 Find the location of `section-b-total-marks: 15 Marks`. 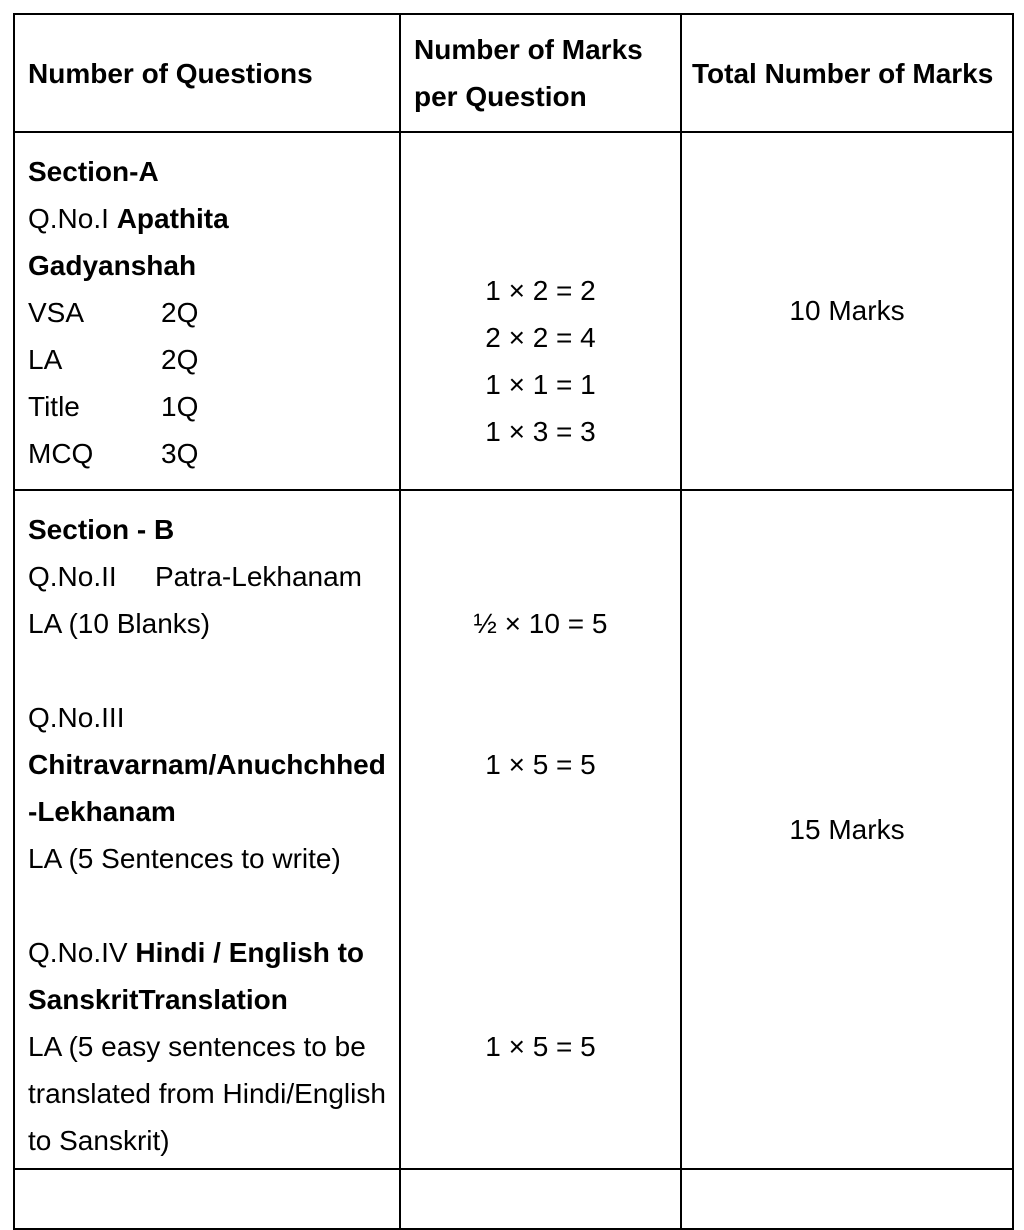

section-b-total-marks: 15 Marks is located at coordinates (847, 829).